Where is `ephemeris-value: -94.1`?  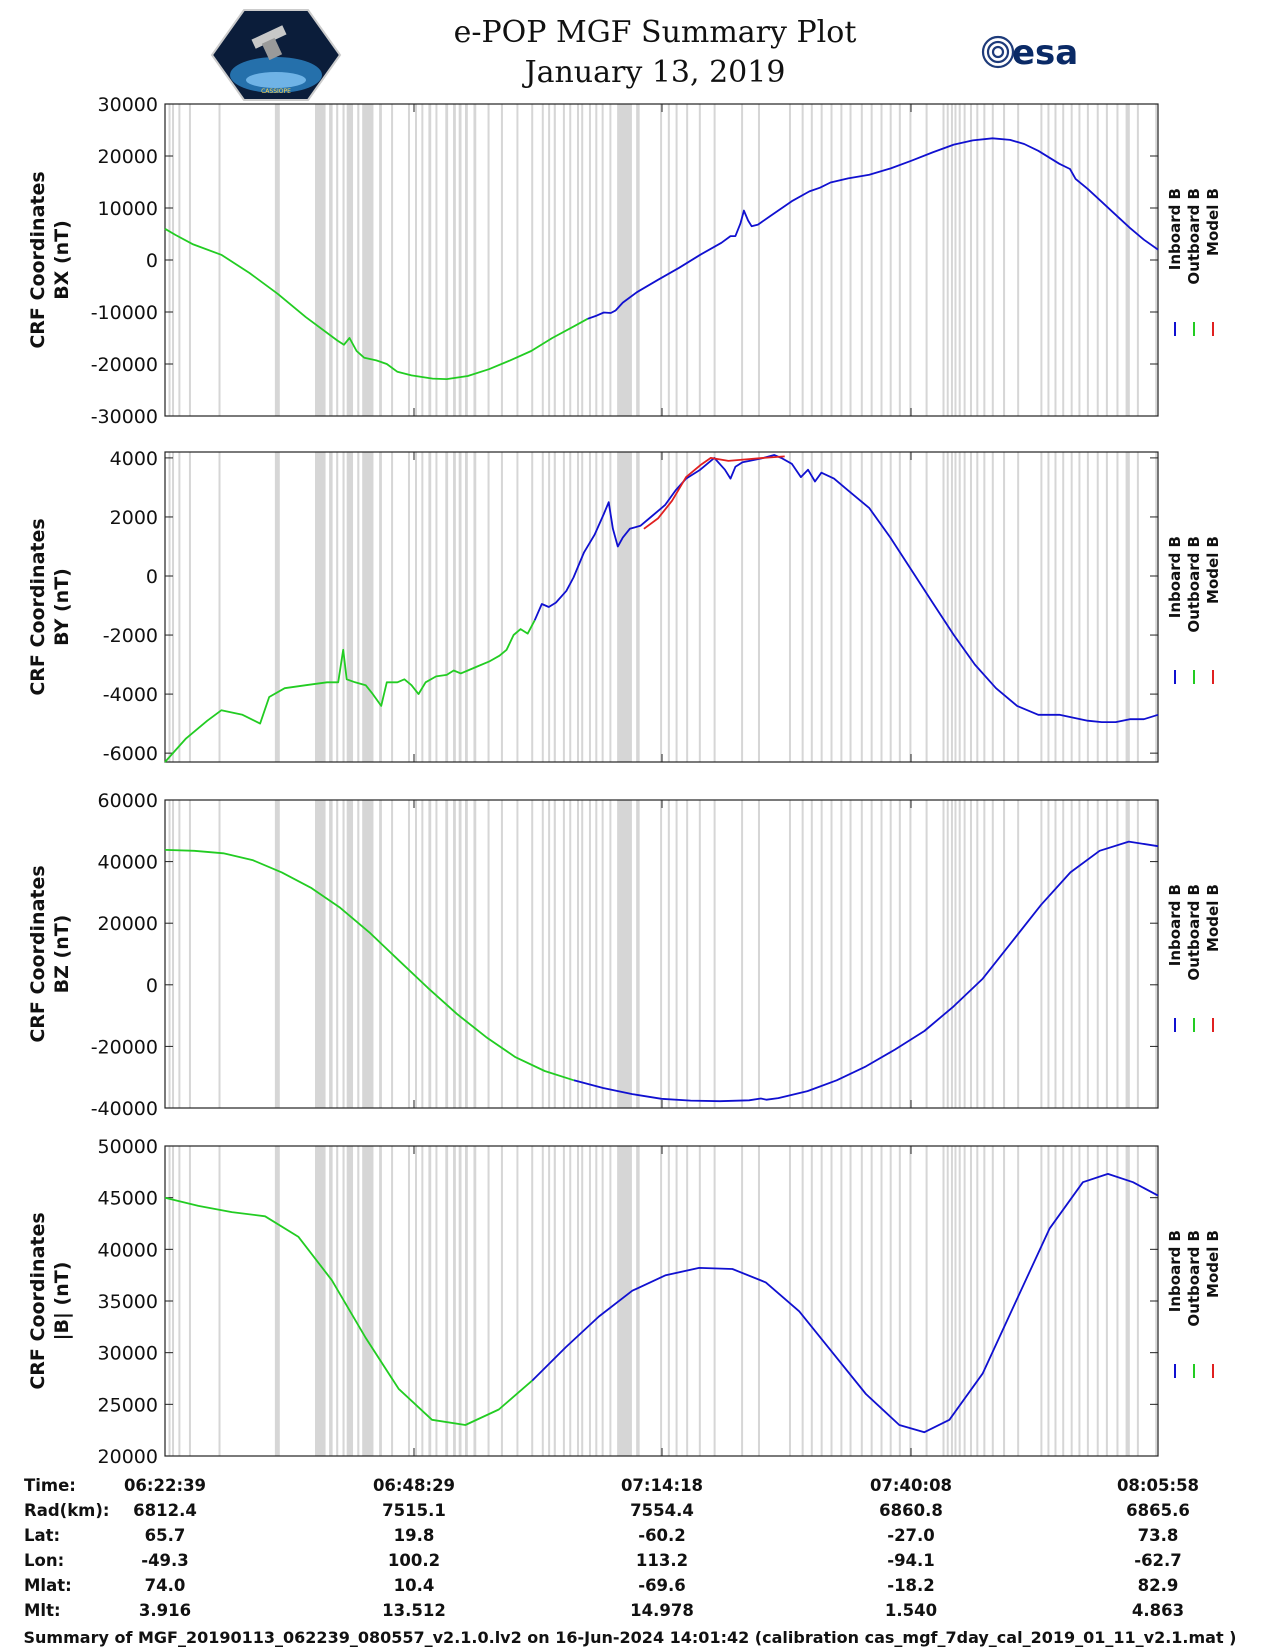 ephemeris-value: -94.1 is located at coordinates (911, 1560).